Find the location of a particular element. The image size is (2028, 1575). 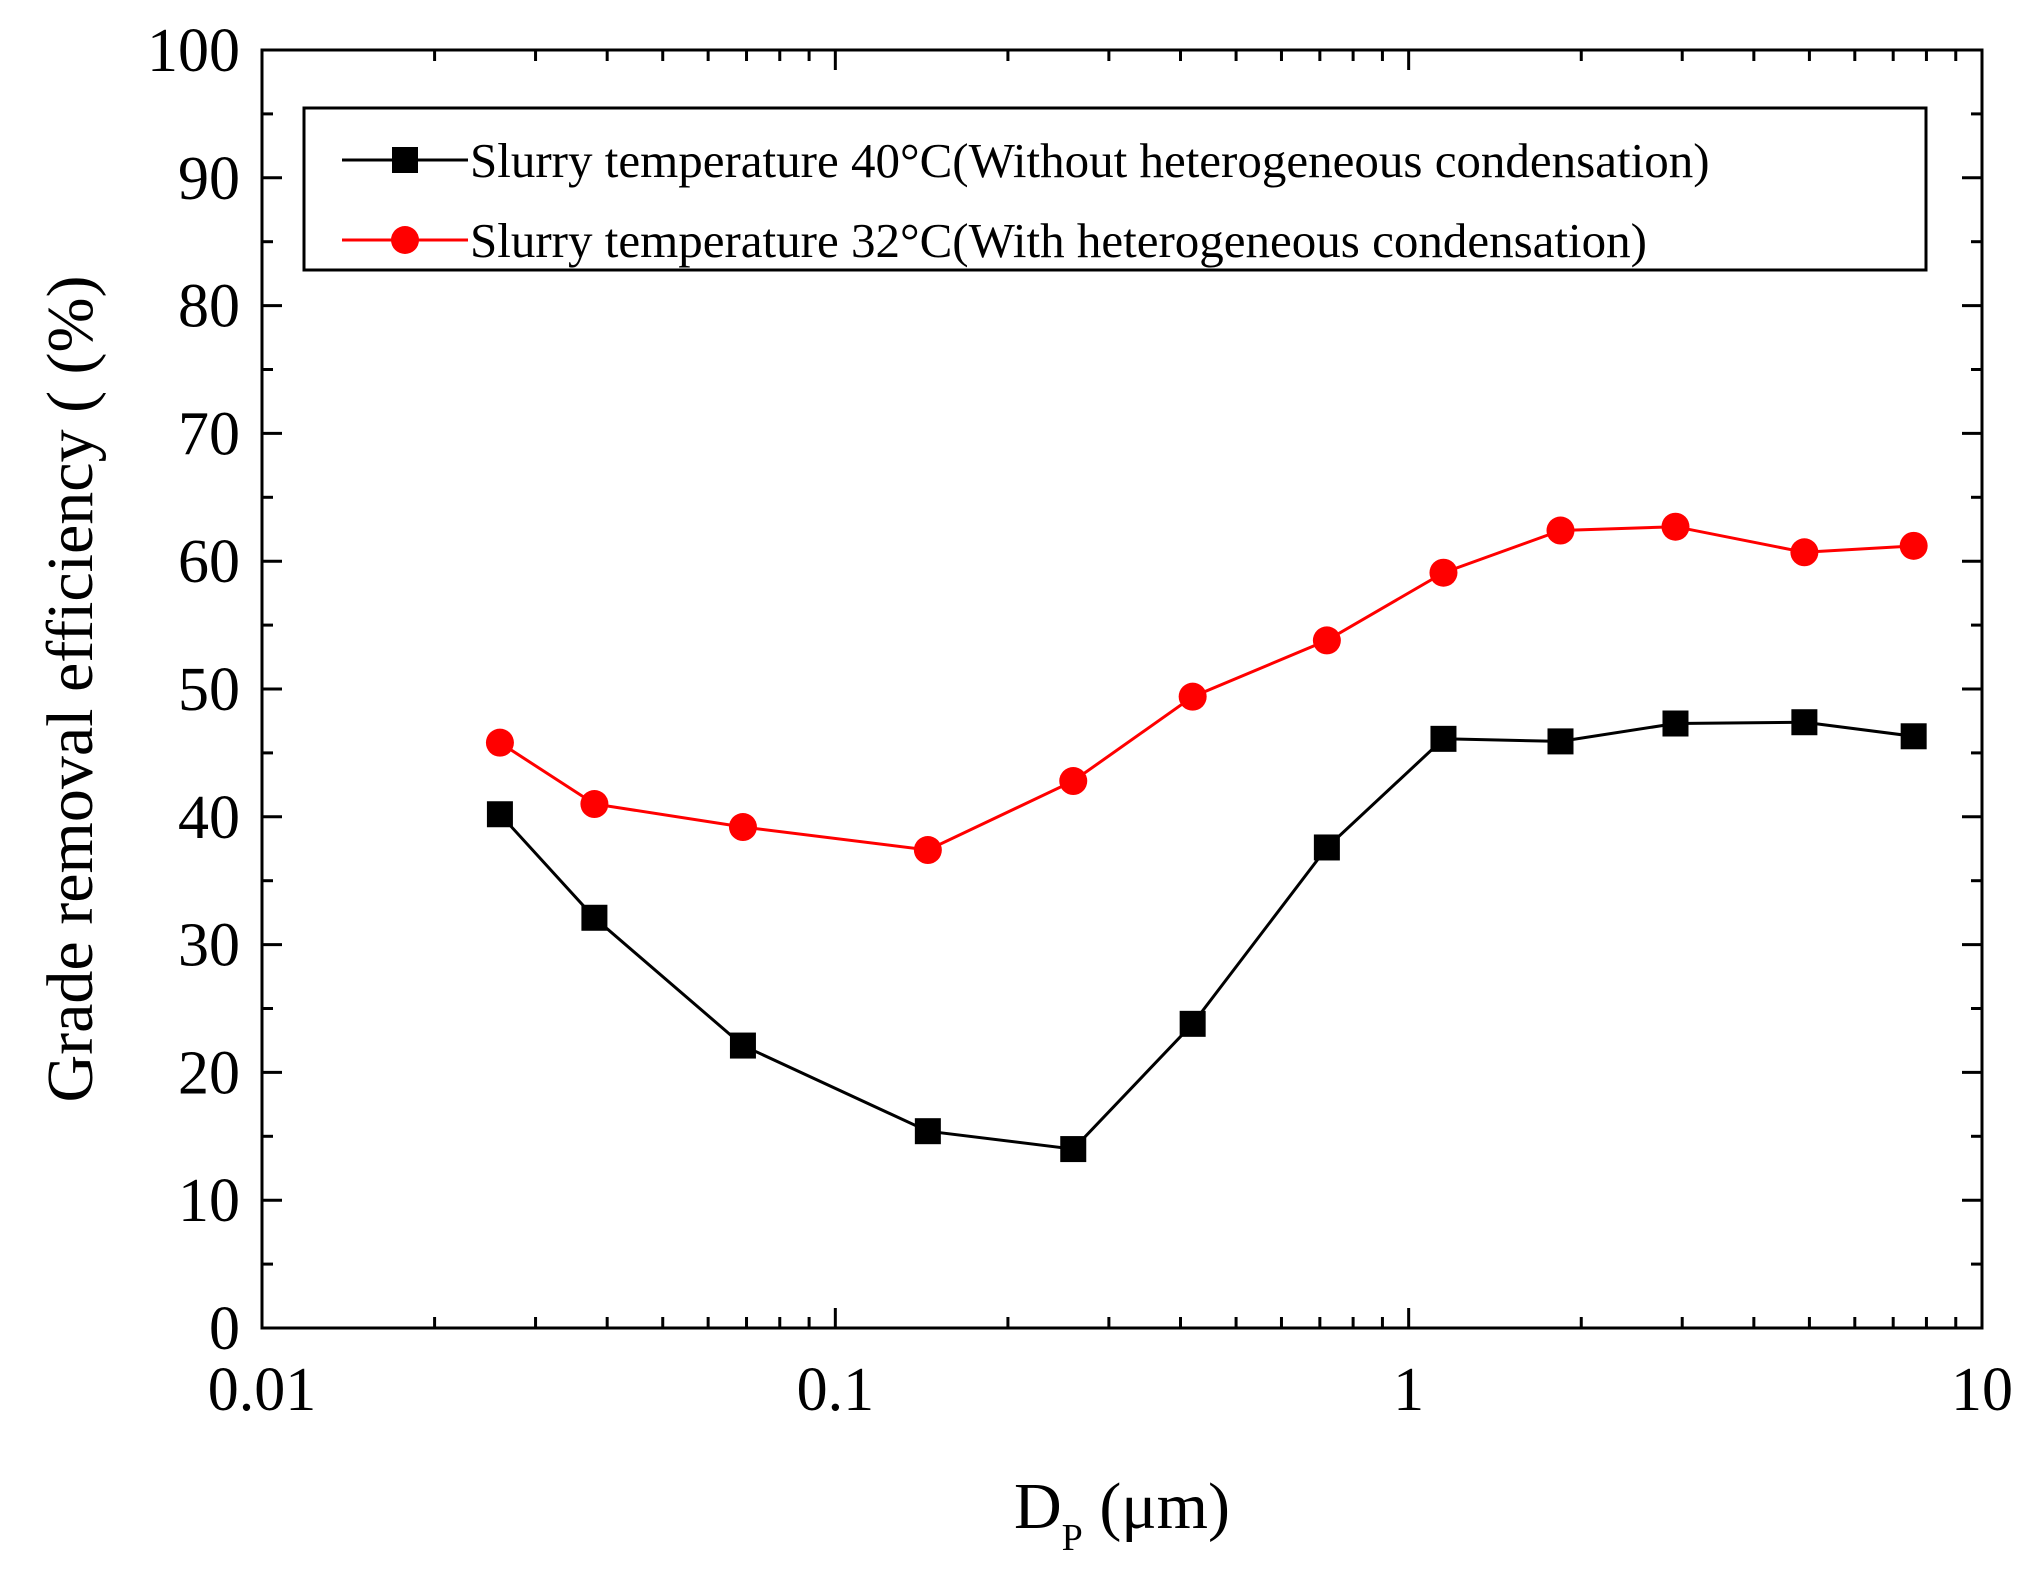

y-tick-label: 100 is located at coordinates (193, 51).